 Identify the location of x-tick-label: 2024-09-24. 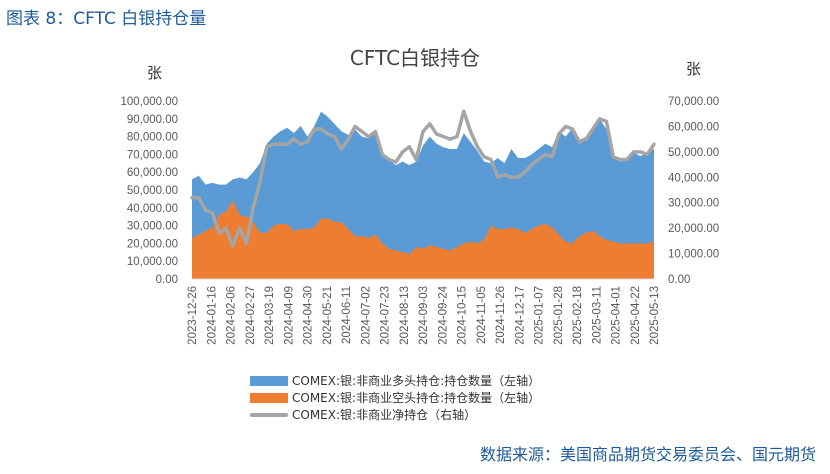
(443, 314).